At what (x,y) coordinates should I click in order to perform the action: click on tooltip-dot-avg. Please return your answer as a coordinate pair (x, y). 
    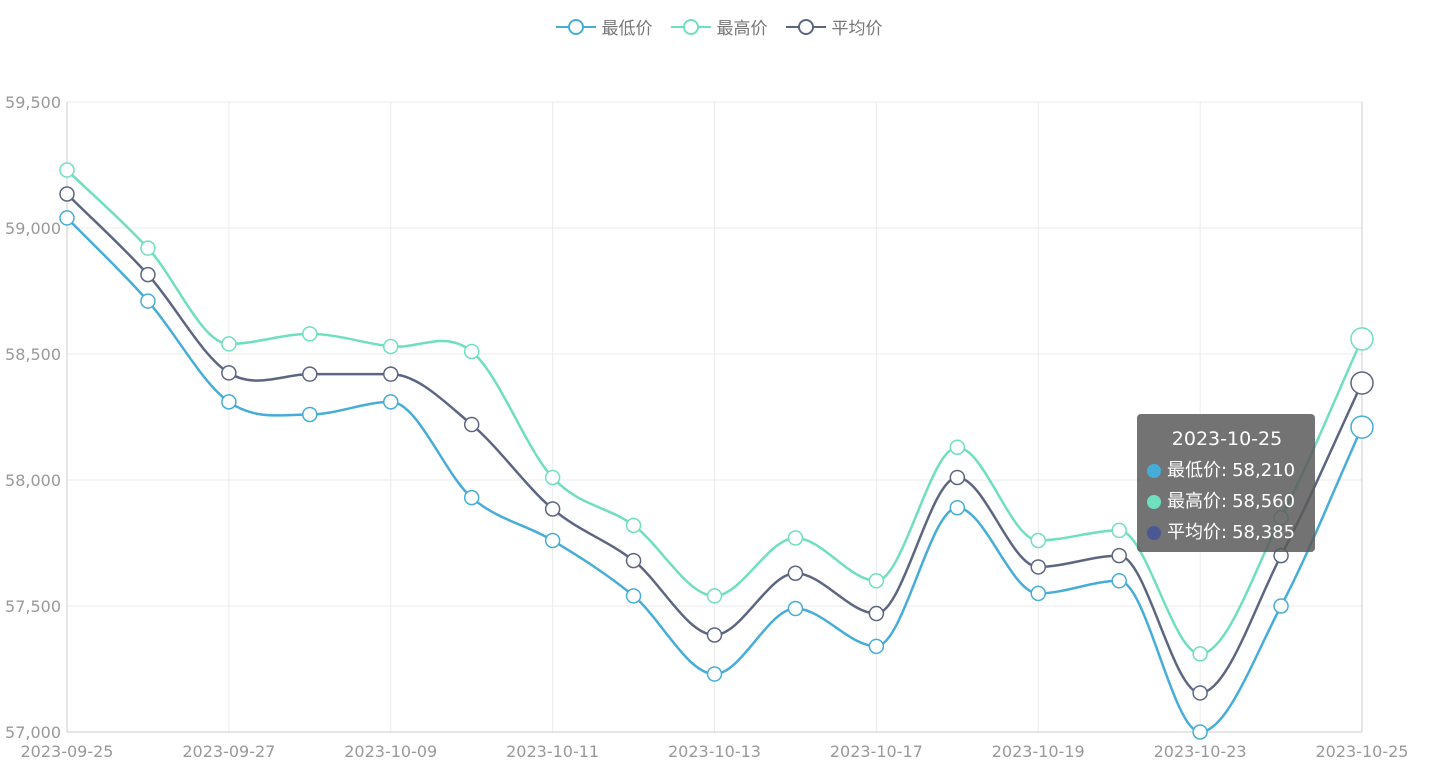
    Looking at the image, I should click on (1154, 532).